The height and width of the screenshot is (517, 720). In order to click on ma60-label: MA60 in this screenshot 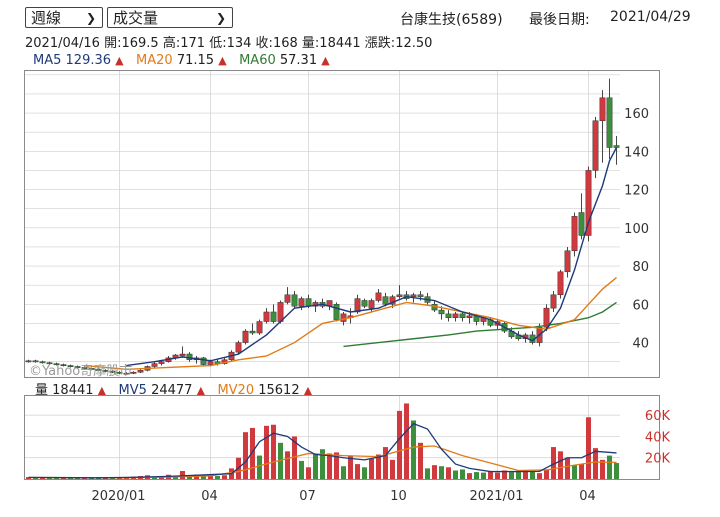, I will do `click(257, 60)`.